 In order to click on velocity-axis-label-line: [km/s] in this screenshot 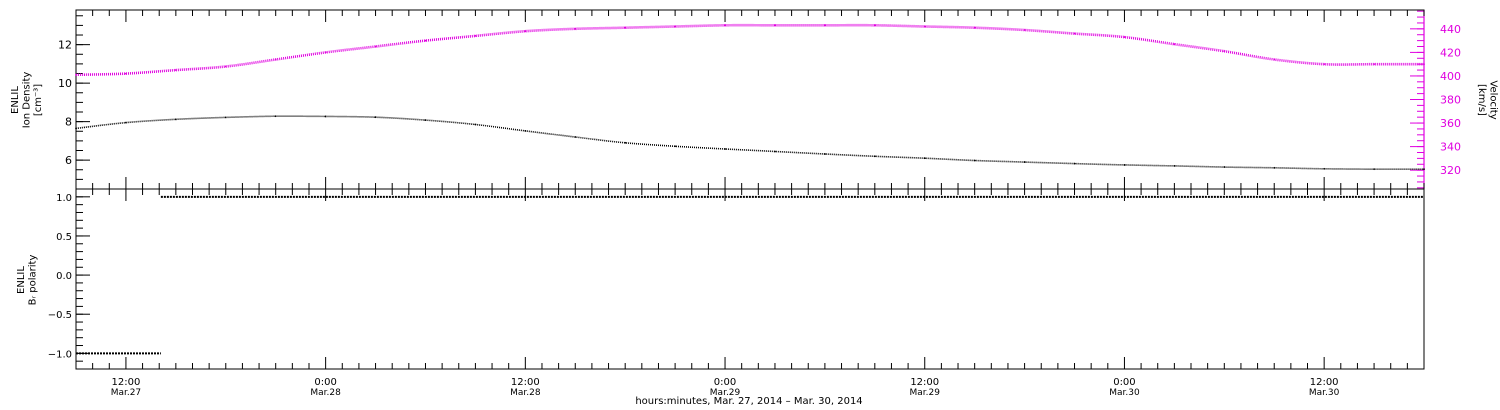, I will do `click(1481, 100)`.